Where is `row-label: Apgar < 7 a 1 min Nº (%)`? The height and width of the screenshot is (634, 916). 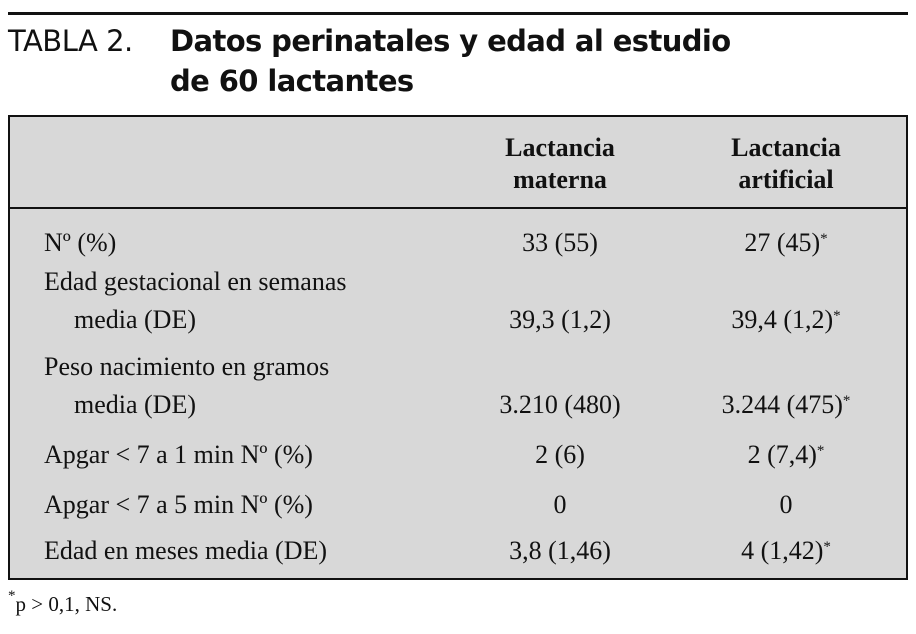 row-label: Apgar < 7 a 1 min Nº (%) is located at coordinates (178, 454).